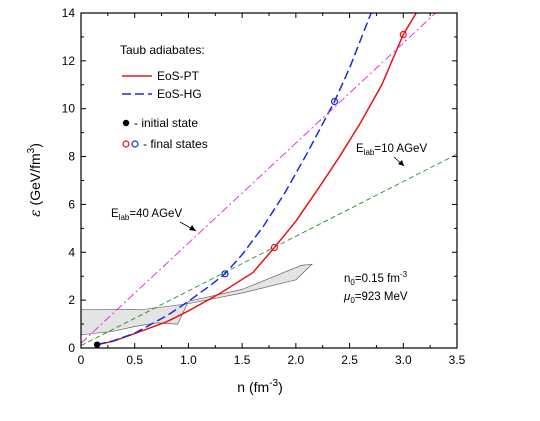  Describe the element at coordinates (31, 150) in the screenshot. I see `y-axis-label-sup: 3` at that location.